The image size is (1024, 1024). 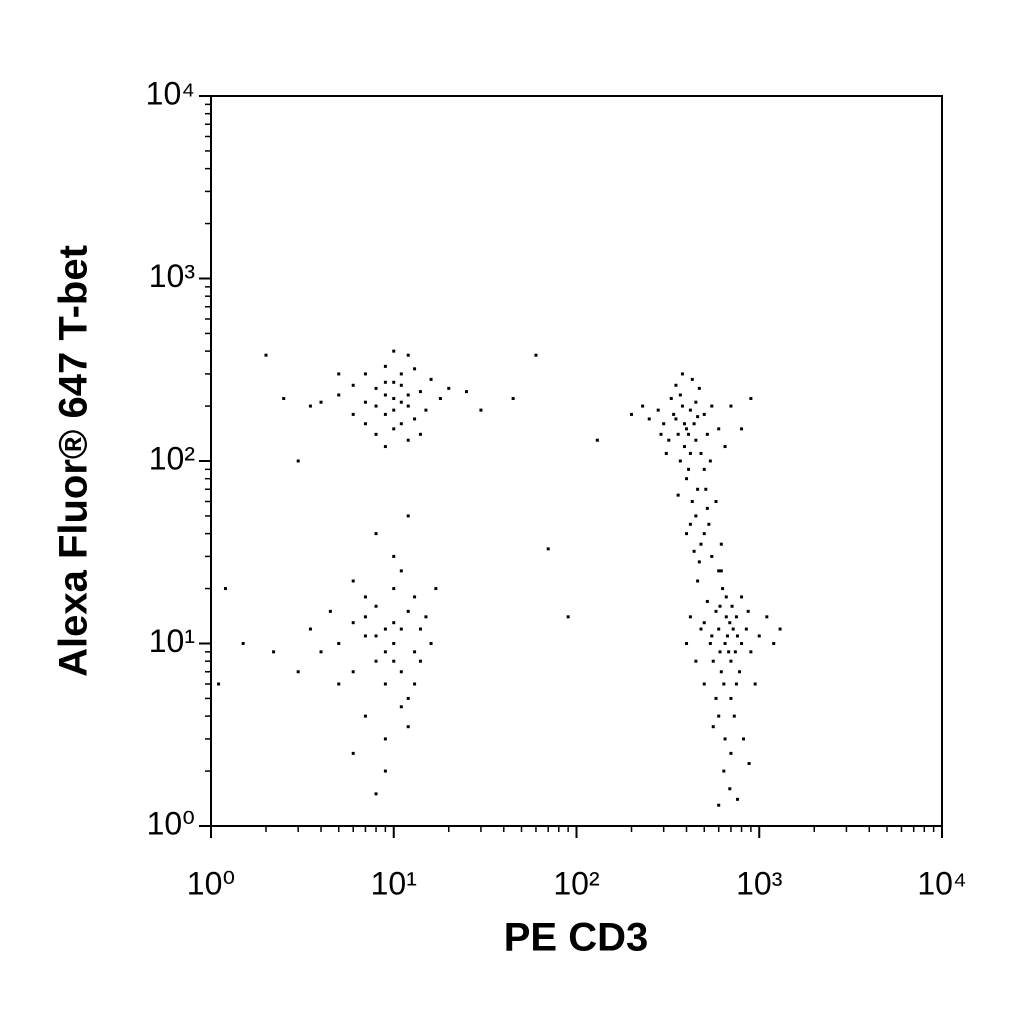 I want to click on x-tick-label: 10¹, so click(x=394, y=883).